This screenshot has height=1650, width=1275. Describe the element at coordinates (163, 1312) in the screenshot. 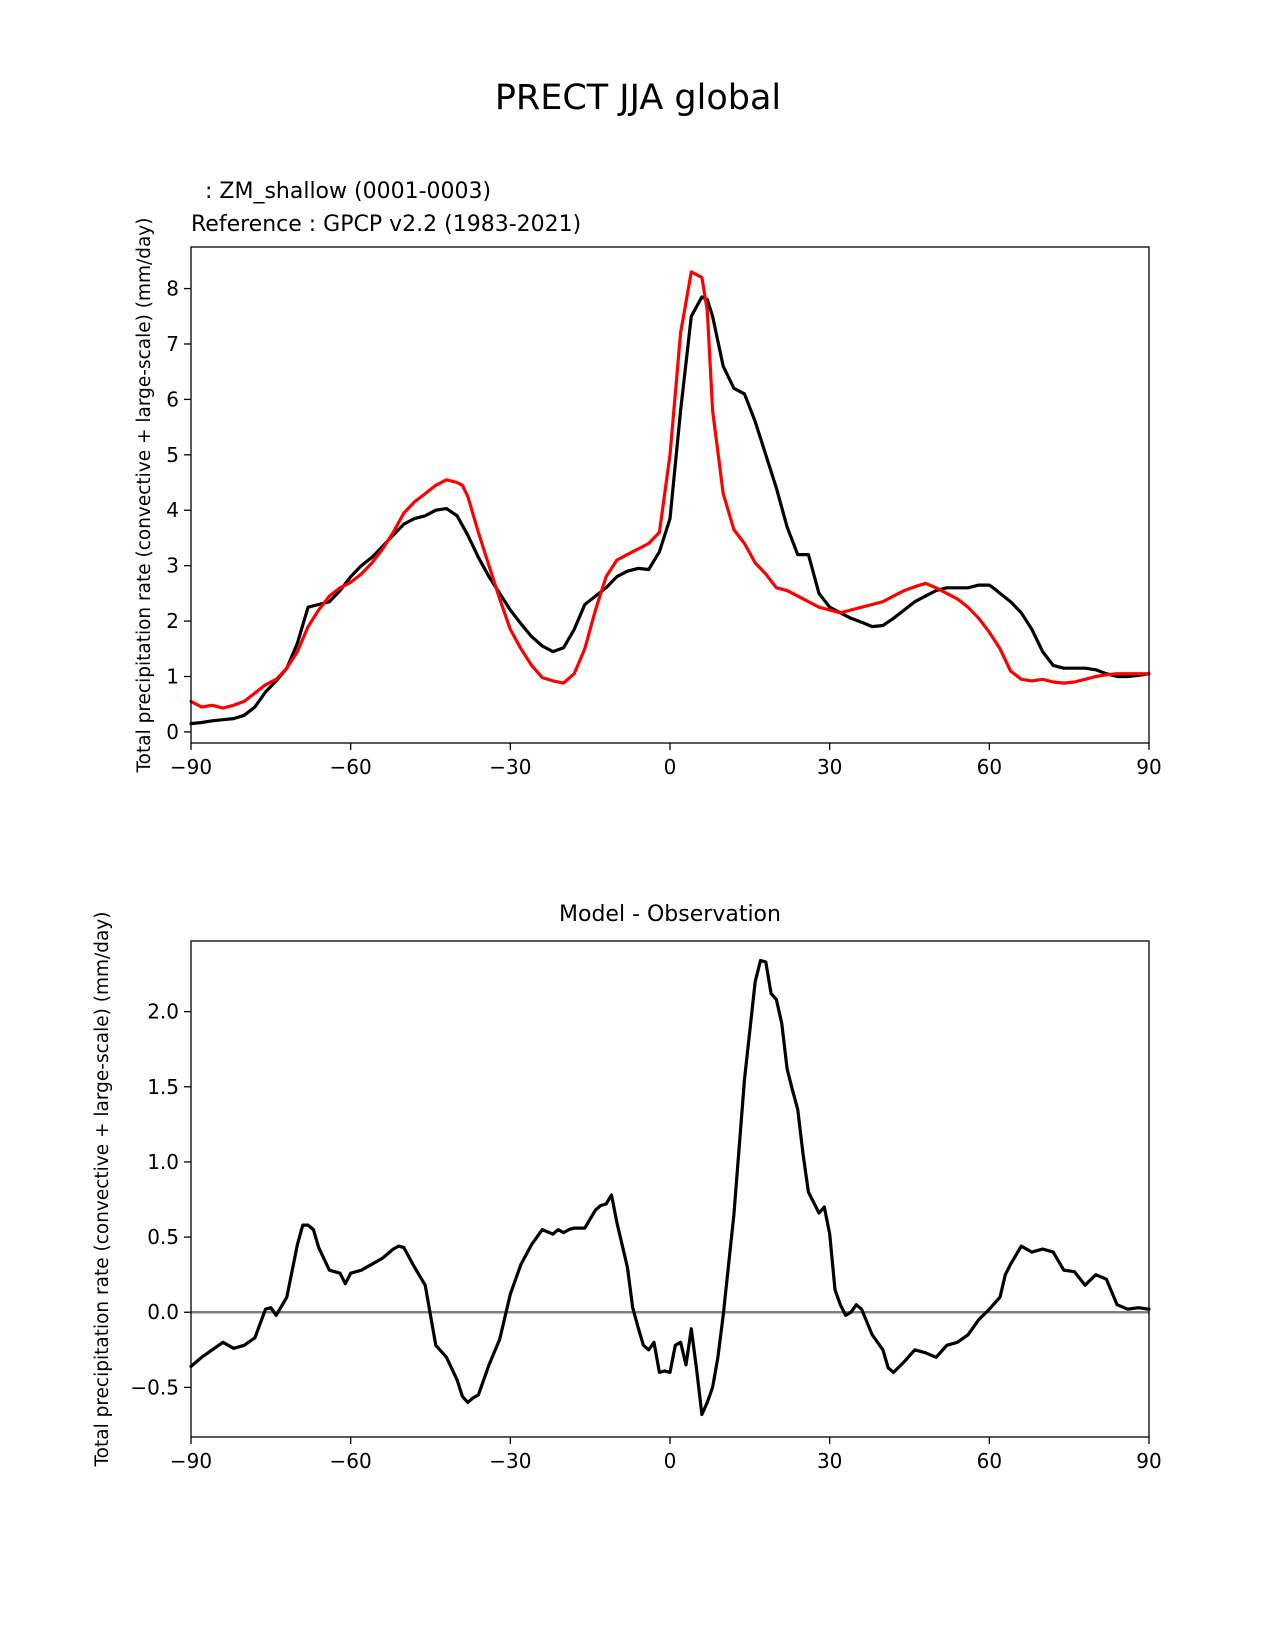

I see `y-tick-label: 0.0` at that location.